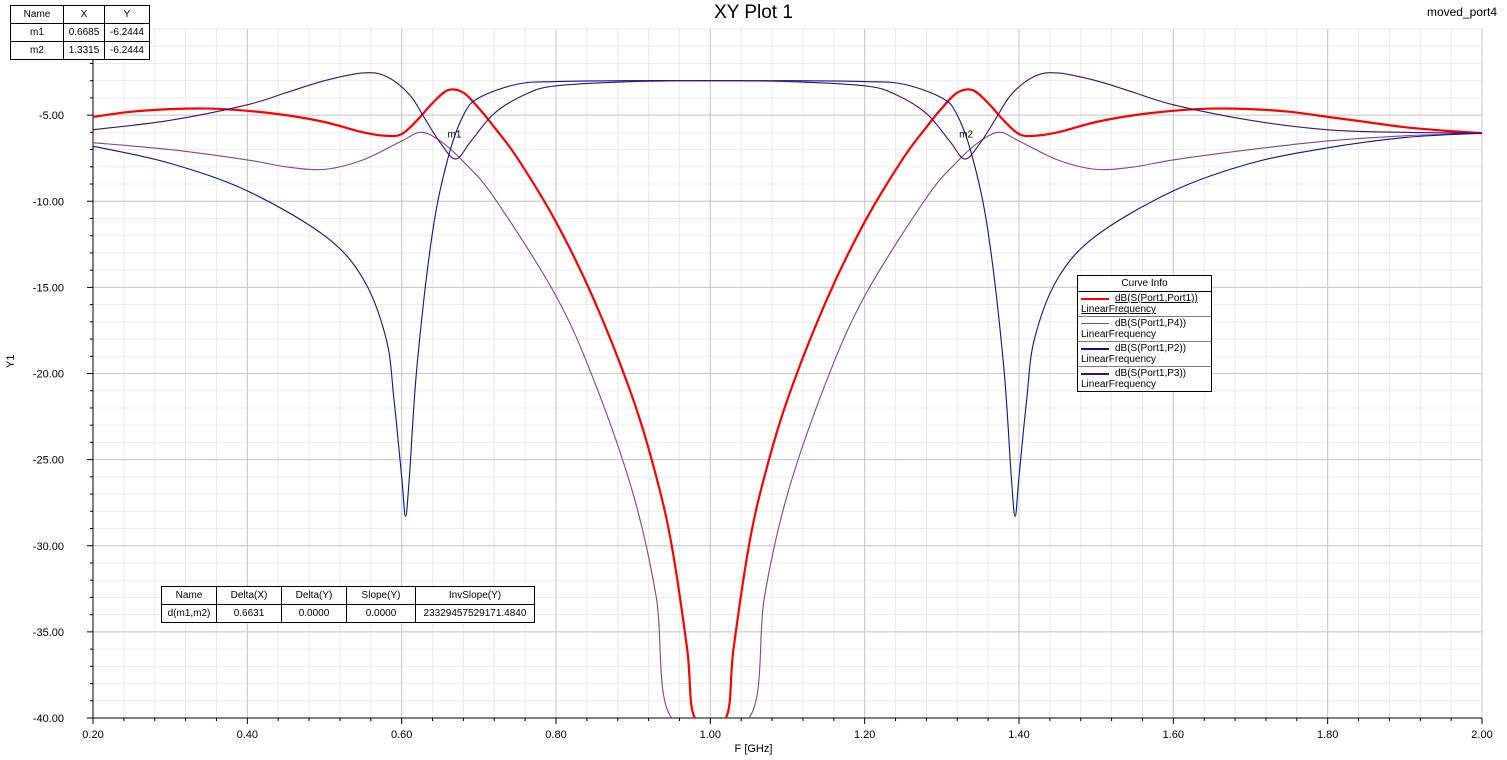  I want to click on marker-name: m2, so click(37, 50).